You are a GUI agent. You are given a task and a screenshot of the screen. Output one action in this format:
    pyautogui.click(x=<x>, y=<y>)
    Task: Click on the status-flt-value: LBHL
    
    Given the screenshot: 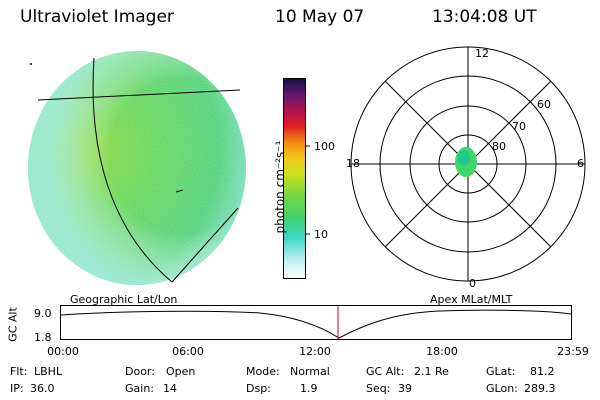 What is the action you would take?
    pyautogui.click(x=48, y=371)
    